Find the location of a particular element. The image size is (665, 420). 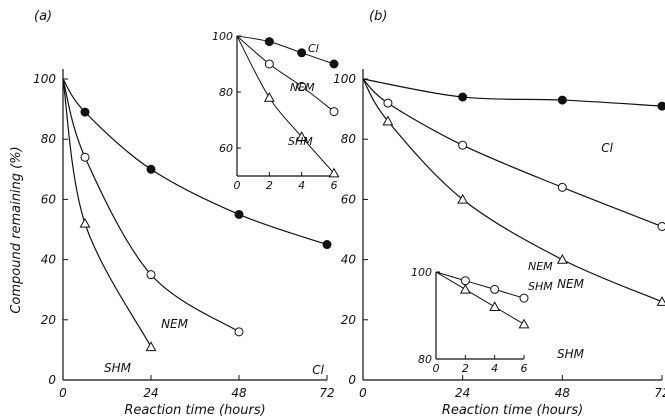

panel-label: (b) is located at coordinates (378, 16).